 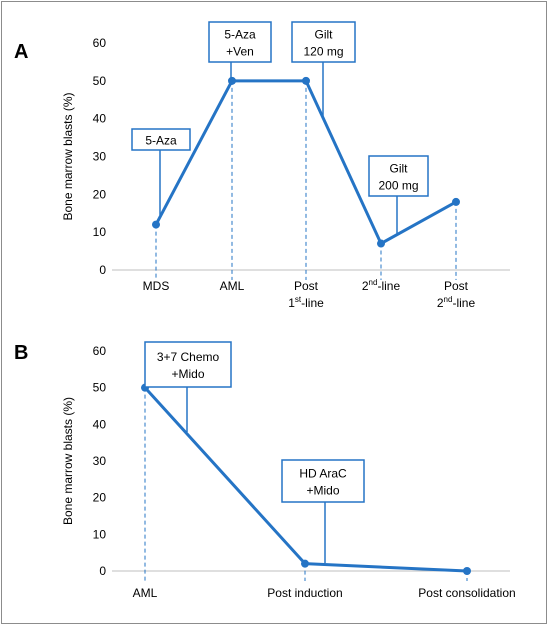 I want to click on x-category-text: Post induction, so click(x=304, y=593).